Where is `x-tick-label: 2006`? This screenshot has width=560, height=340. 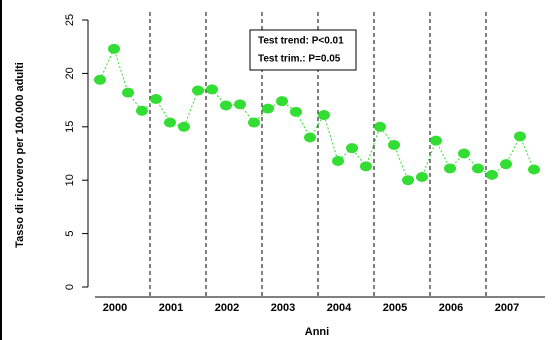 x-tick-label: 2006 is located at coordinates (451, 308).